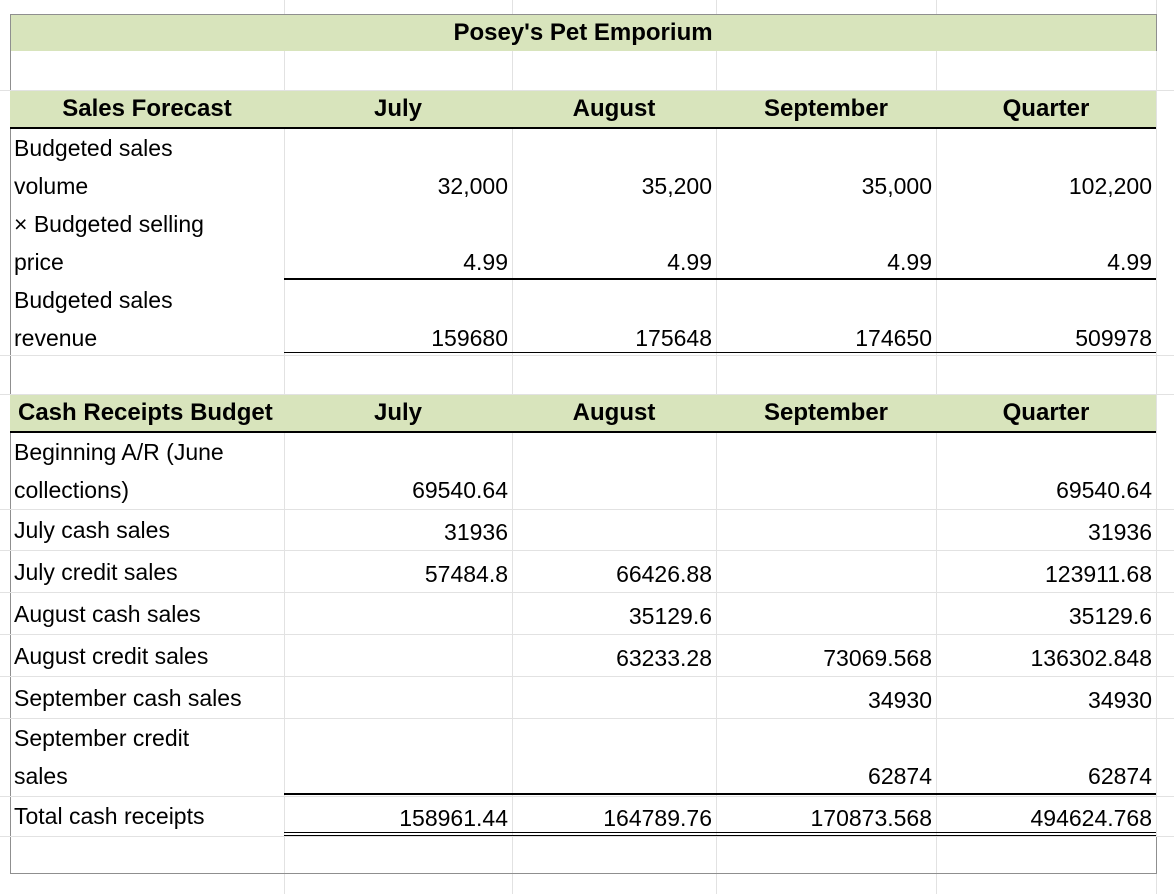 The image size is (1174, 894). What do you see at coordinates (1113, 338) in the screenshot?
I see `cell-value: 509978` at bounding box center [1113, 338].